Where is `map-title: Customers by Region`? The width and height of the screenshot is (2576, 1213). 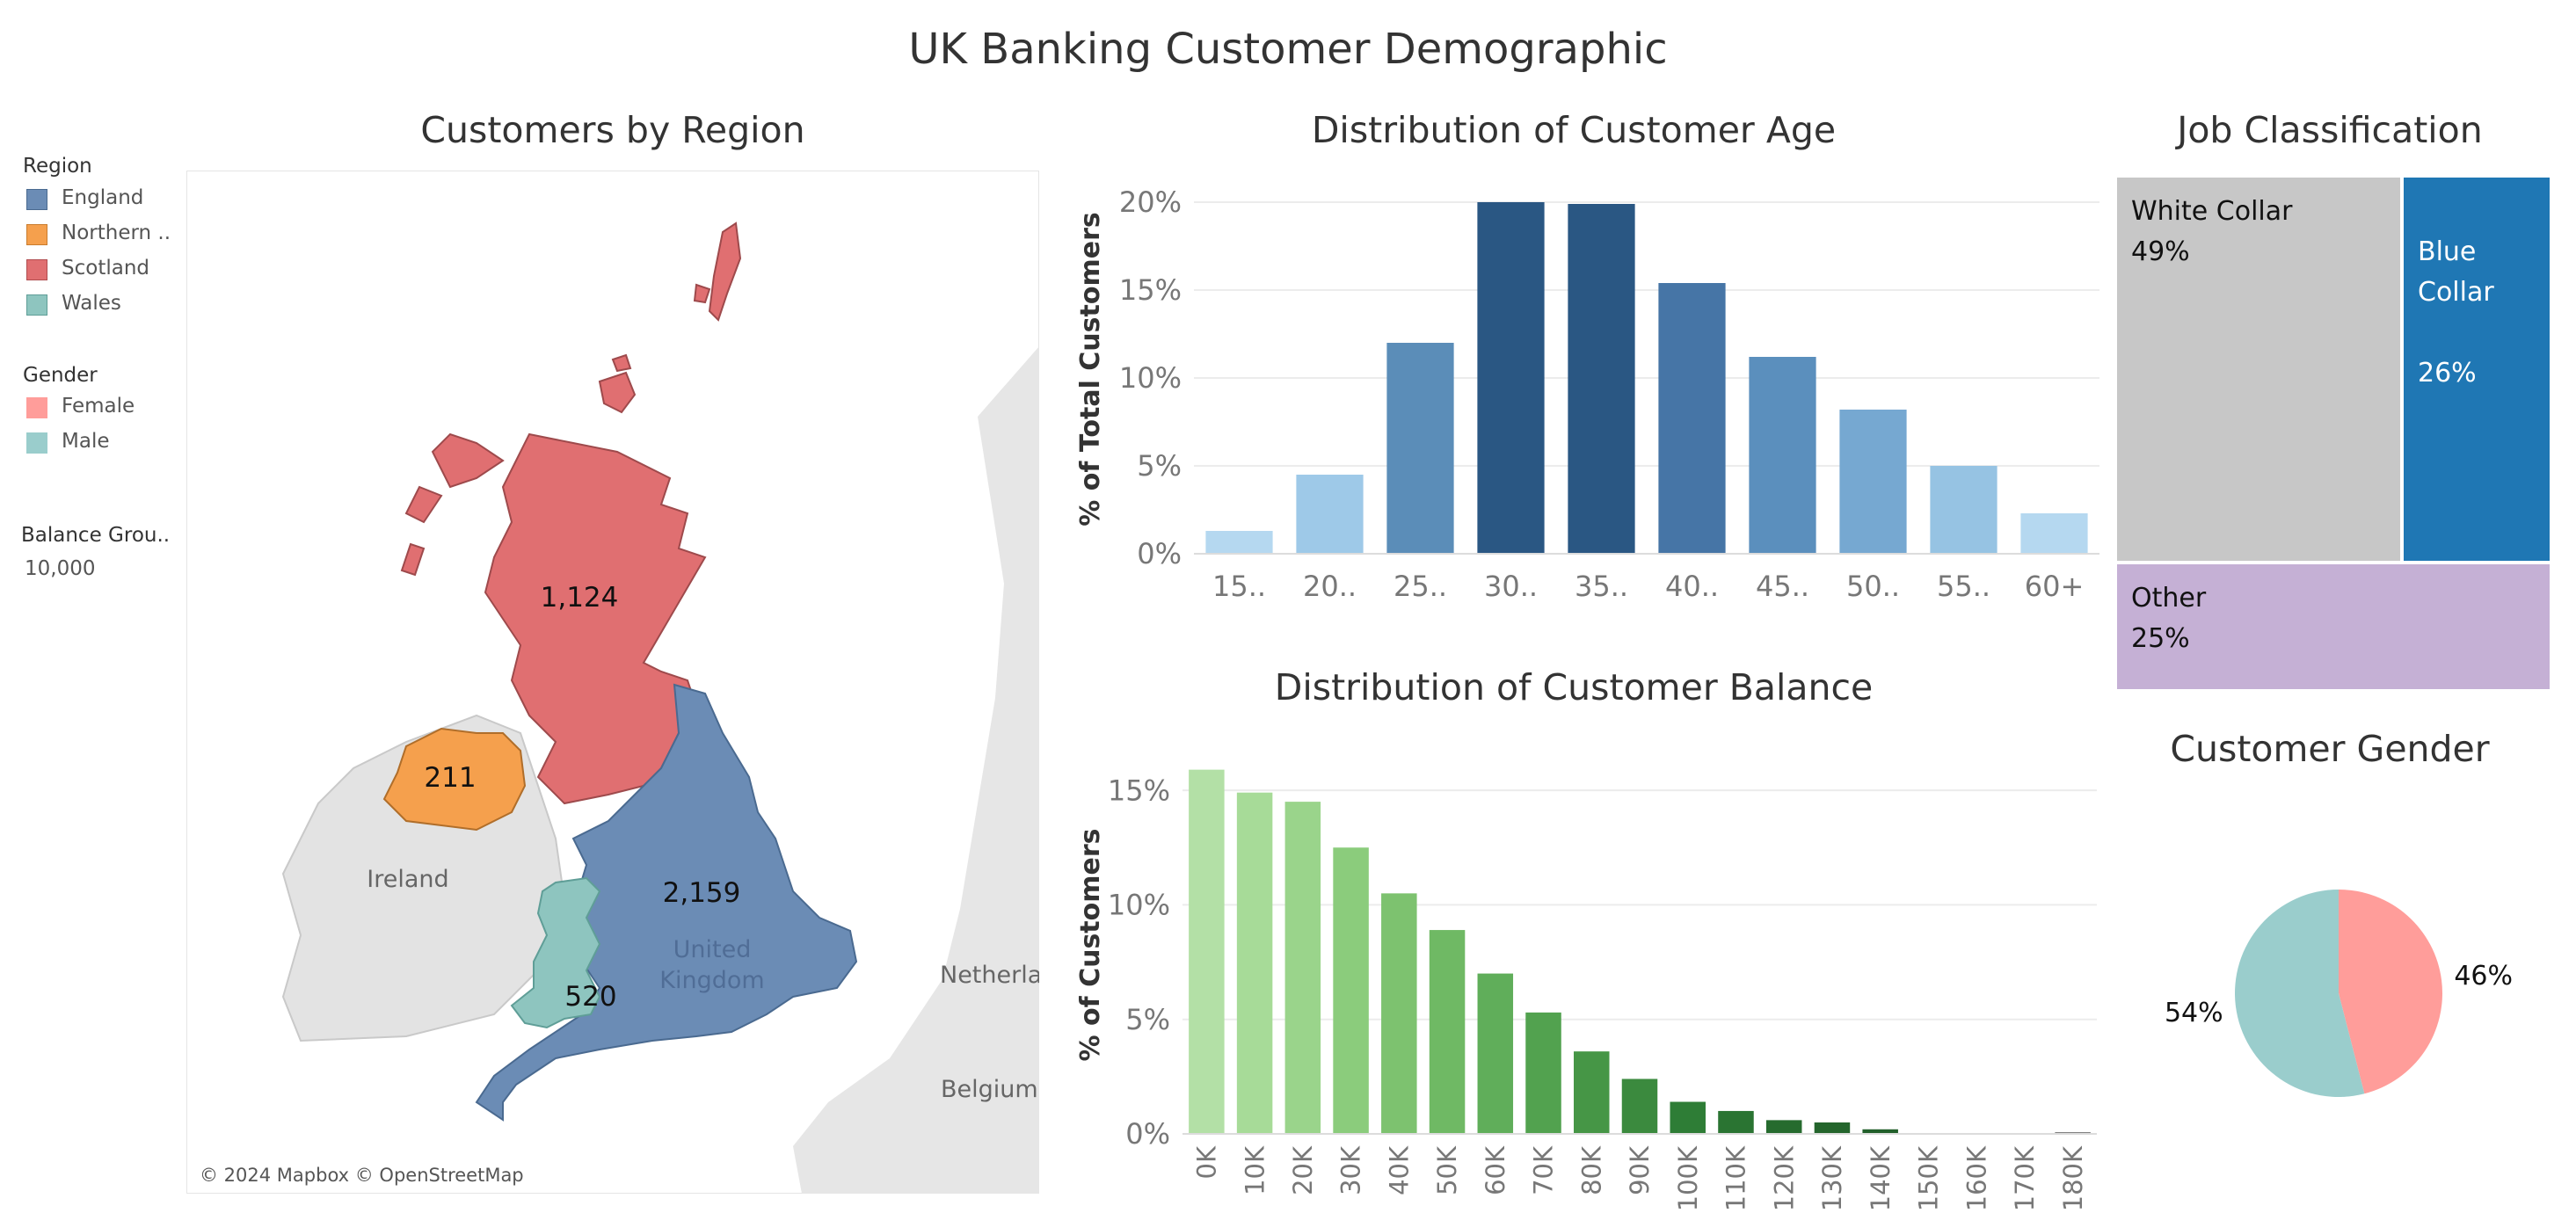 map-title: Customers by Region is located at coordinates (612, 130).